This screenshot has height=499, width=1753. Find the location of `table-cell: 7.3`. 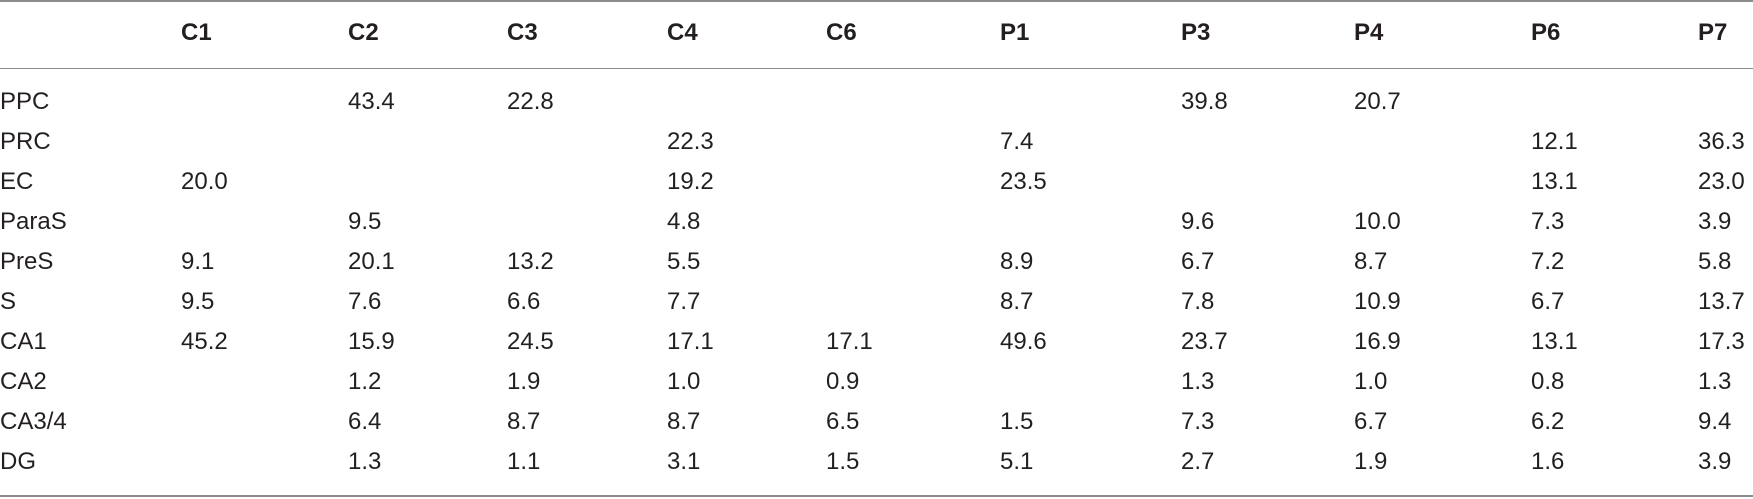

table-cell: 7.3 is located at coordinates (1198, 421).